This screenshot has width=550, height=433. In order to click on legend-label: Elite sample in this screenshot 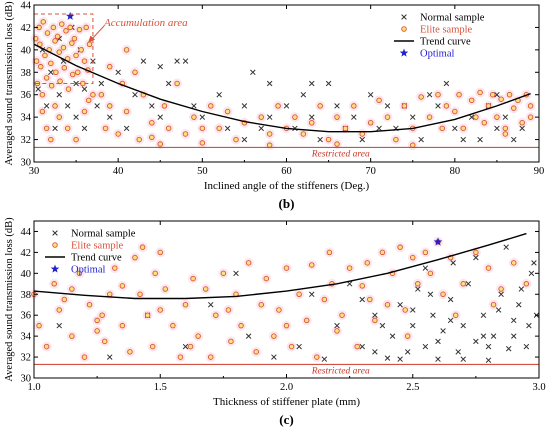, I will do `click(97, 246)`.